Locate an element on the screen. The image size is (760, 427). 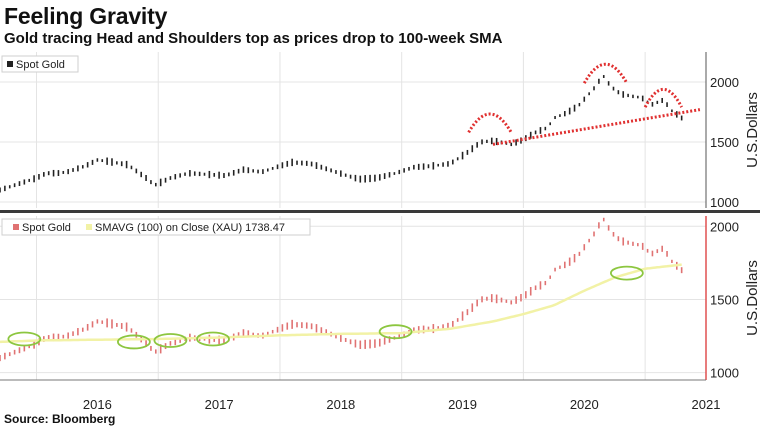
bottom-legend-label-sma: SMAVG (100) on Close (XAU) 1738.47 is located at coordinates (190, 228).